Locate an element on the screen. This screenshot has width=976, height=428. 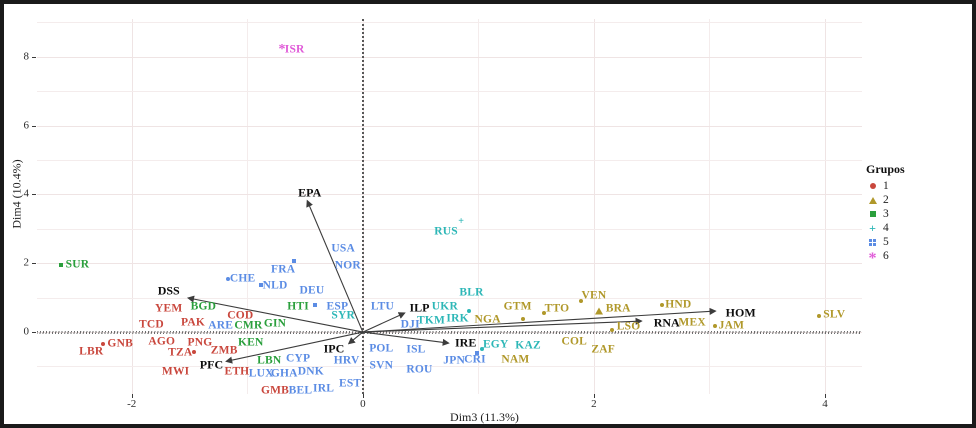
point-label-GIN: GIN is located at coordinates (275, 323).